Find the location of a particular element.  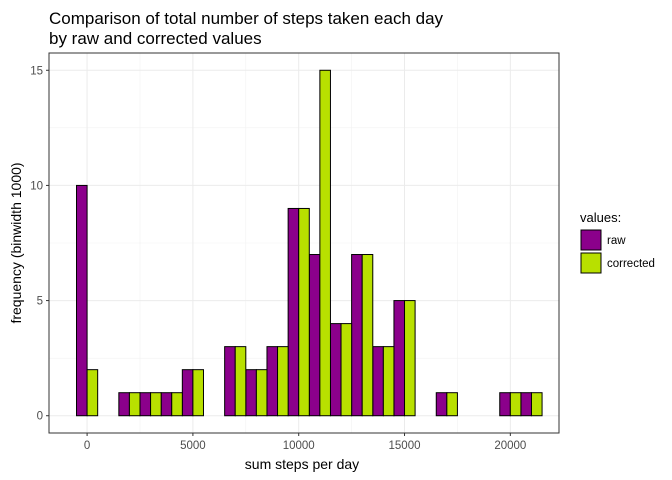

legend-label-corrected: corrected is located at coordinates (631, 264).